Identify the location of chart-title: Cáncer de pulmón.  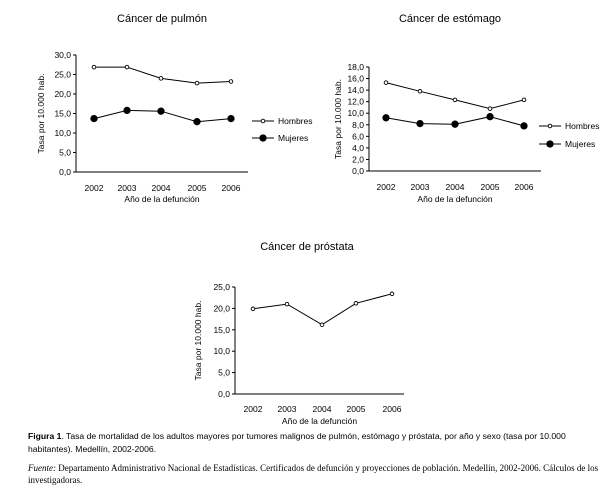
(162, 19).